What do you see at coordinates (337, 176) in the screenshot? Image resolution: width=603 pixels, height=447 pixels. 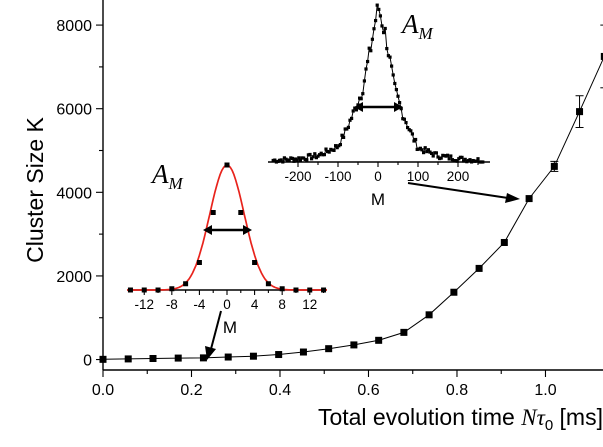 I see `inset-peaked-tick-label: -100` at bounding box center [337, 176].